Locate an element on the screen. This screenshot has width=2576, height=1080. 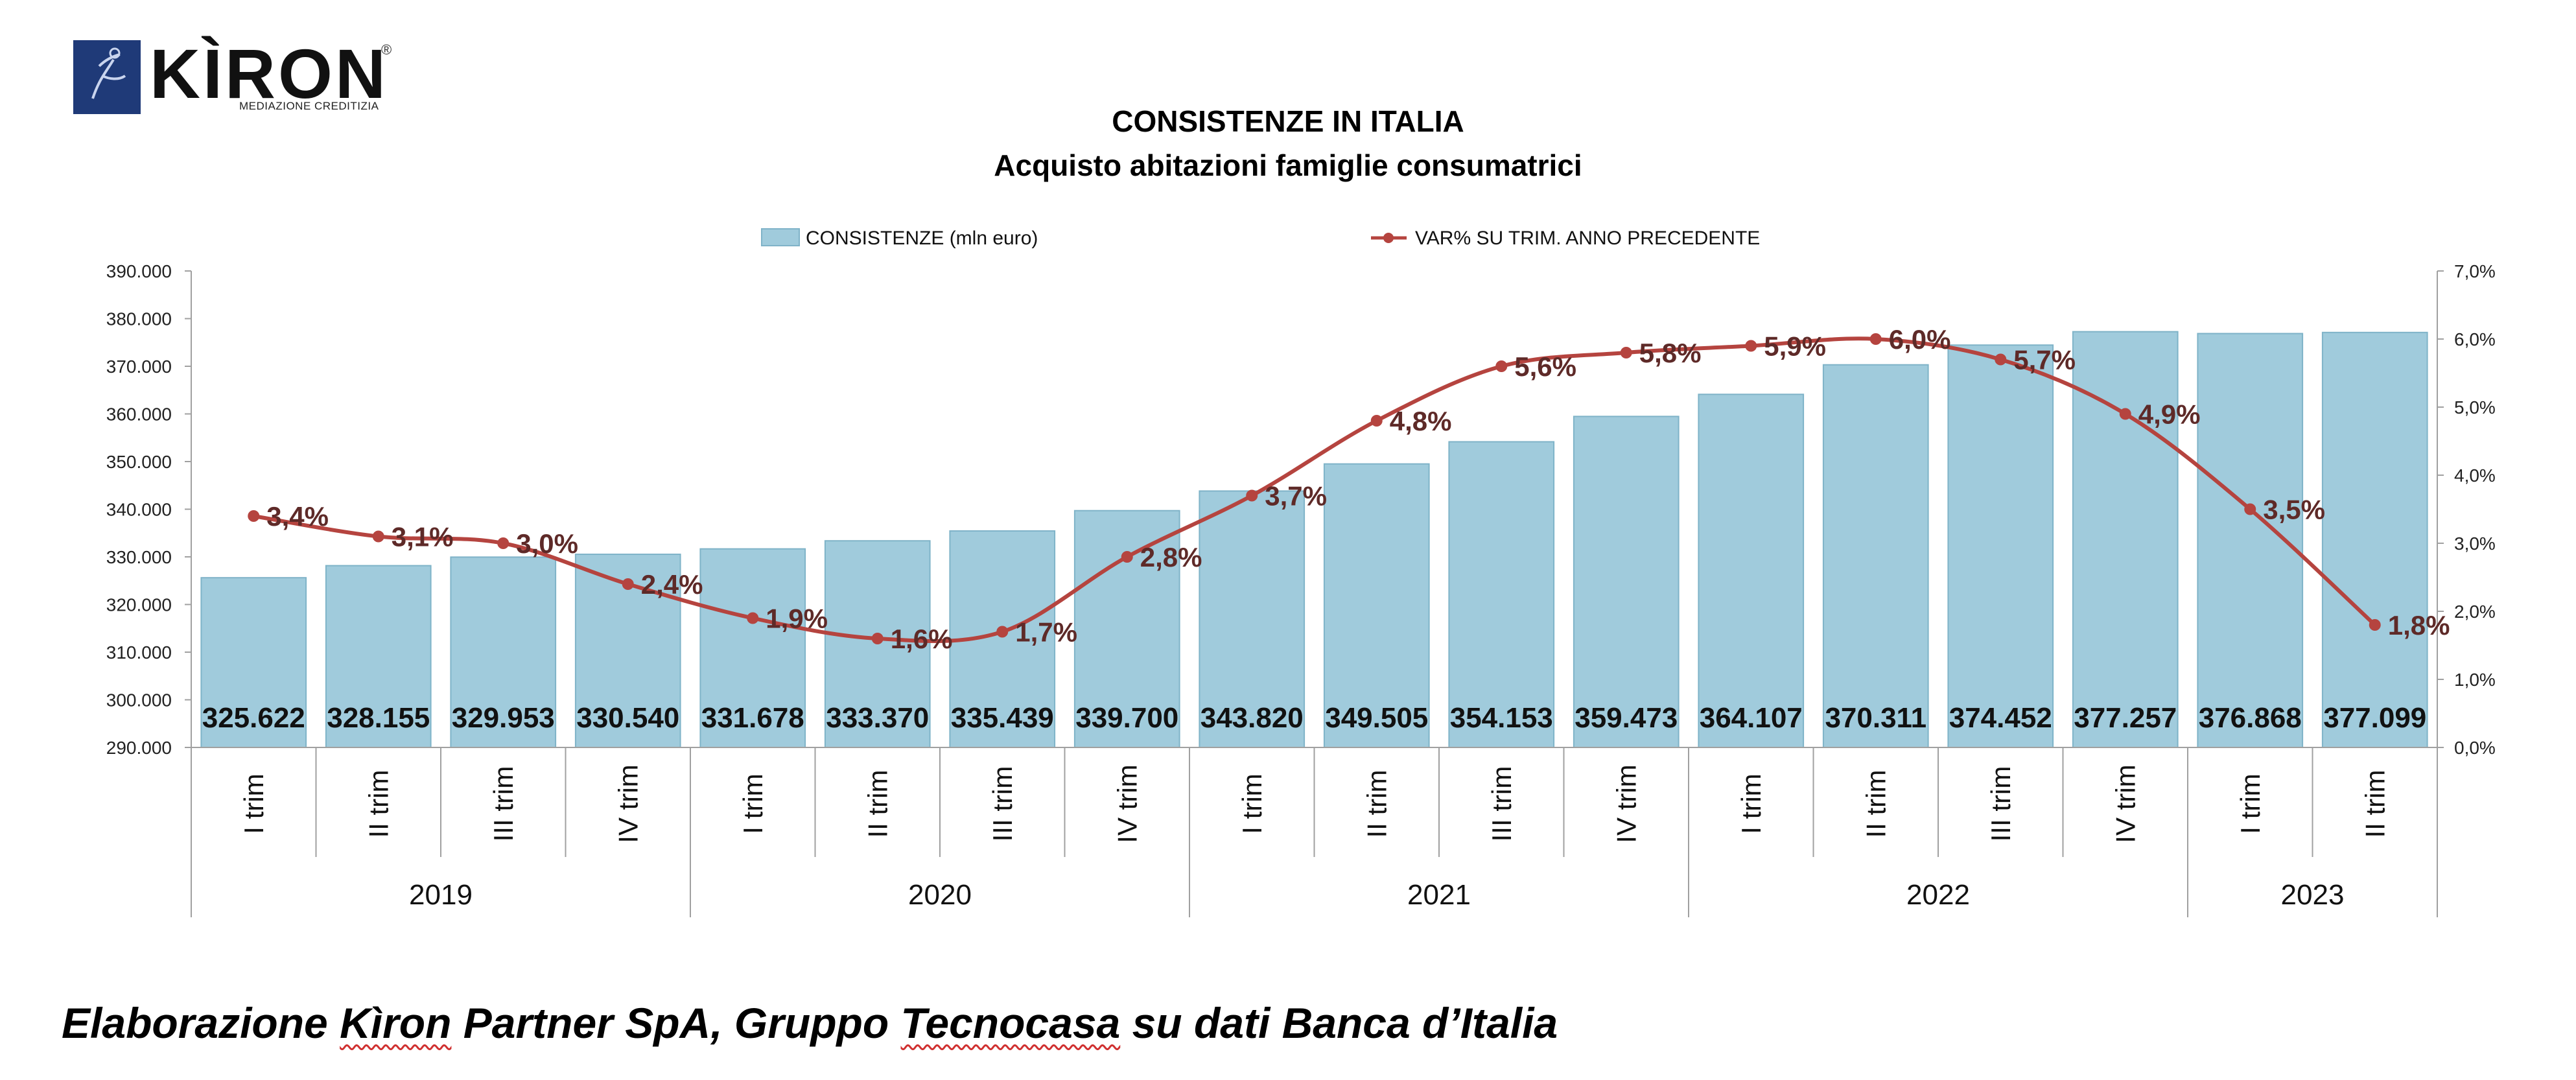
bar-value-label: 364.107 is located at coordinates (1751, 718).